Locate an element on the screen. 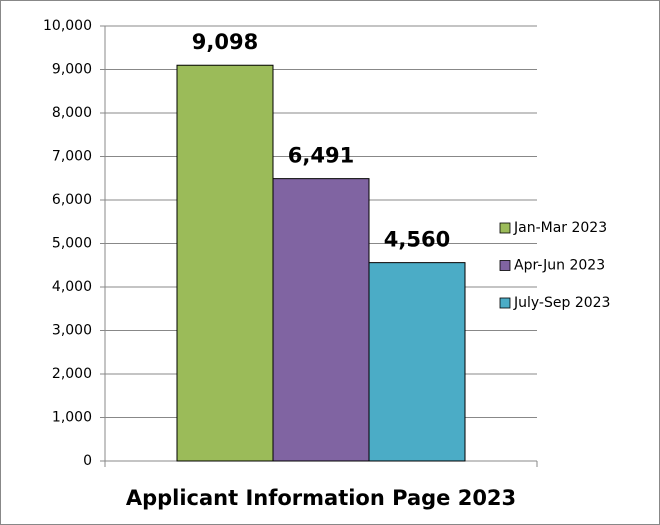  y-tick-label: 8,000 is located at coordinates (72, 113).